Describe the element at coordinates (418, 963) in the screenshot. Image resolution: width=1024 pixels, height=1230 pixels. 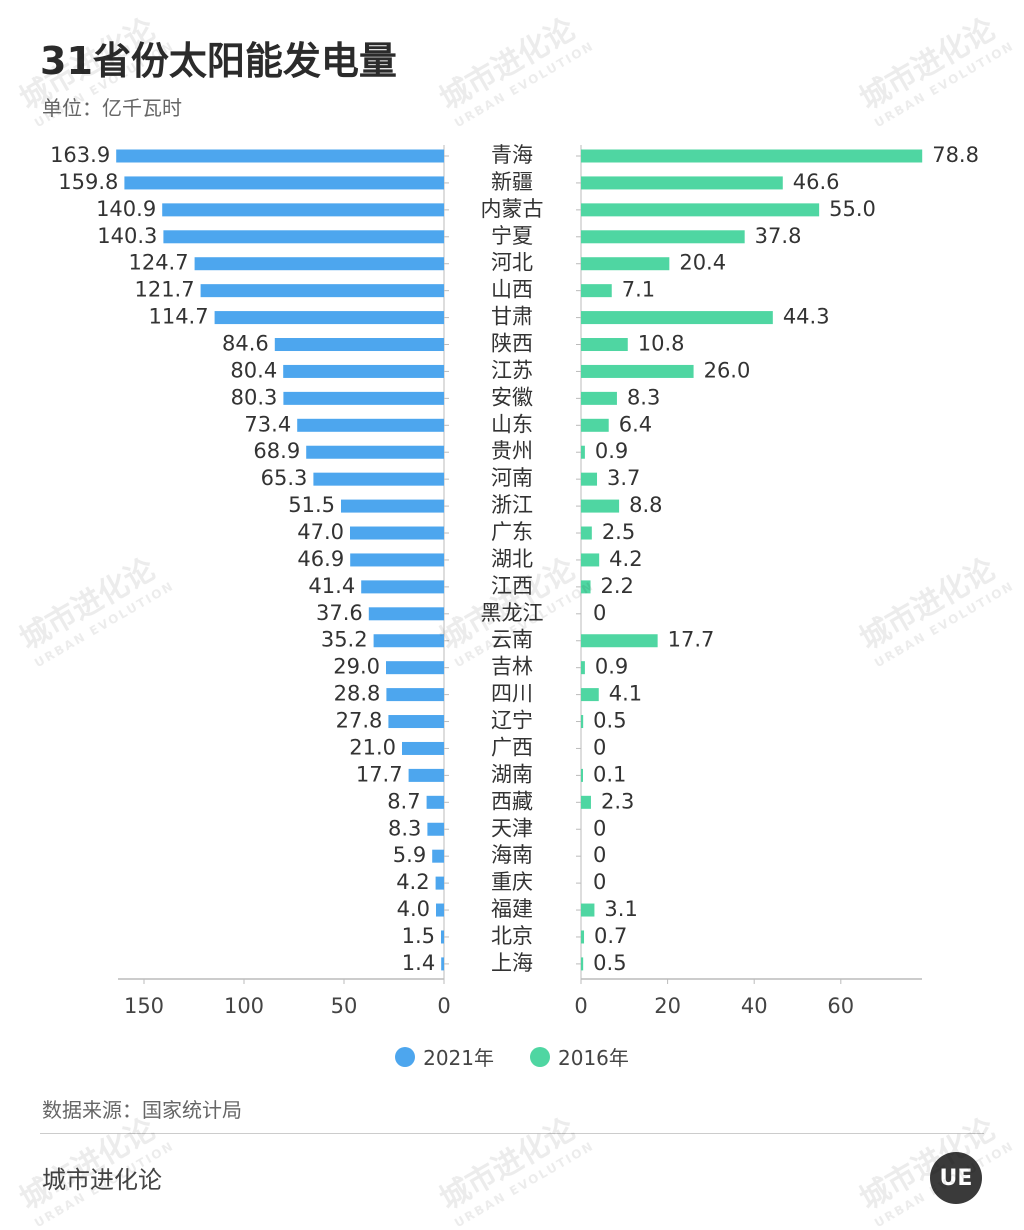
I see `data-label-2021: 1.4` at that location.